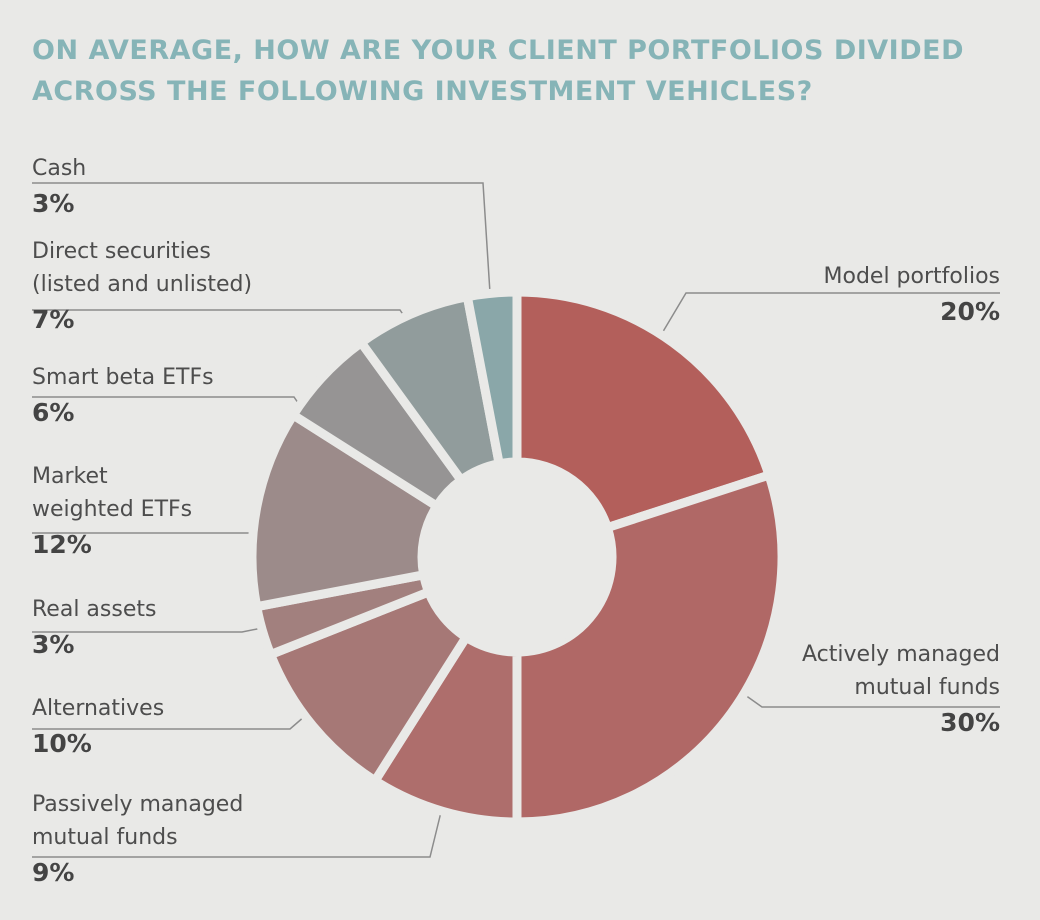 The width and height of the screenshot is (1040, 920). Describe the element at coordinates (123, 396) in the screenshot. I see `label-smart-beta: Smart beta ETFs 6%` at that location.